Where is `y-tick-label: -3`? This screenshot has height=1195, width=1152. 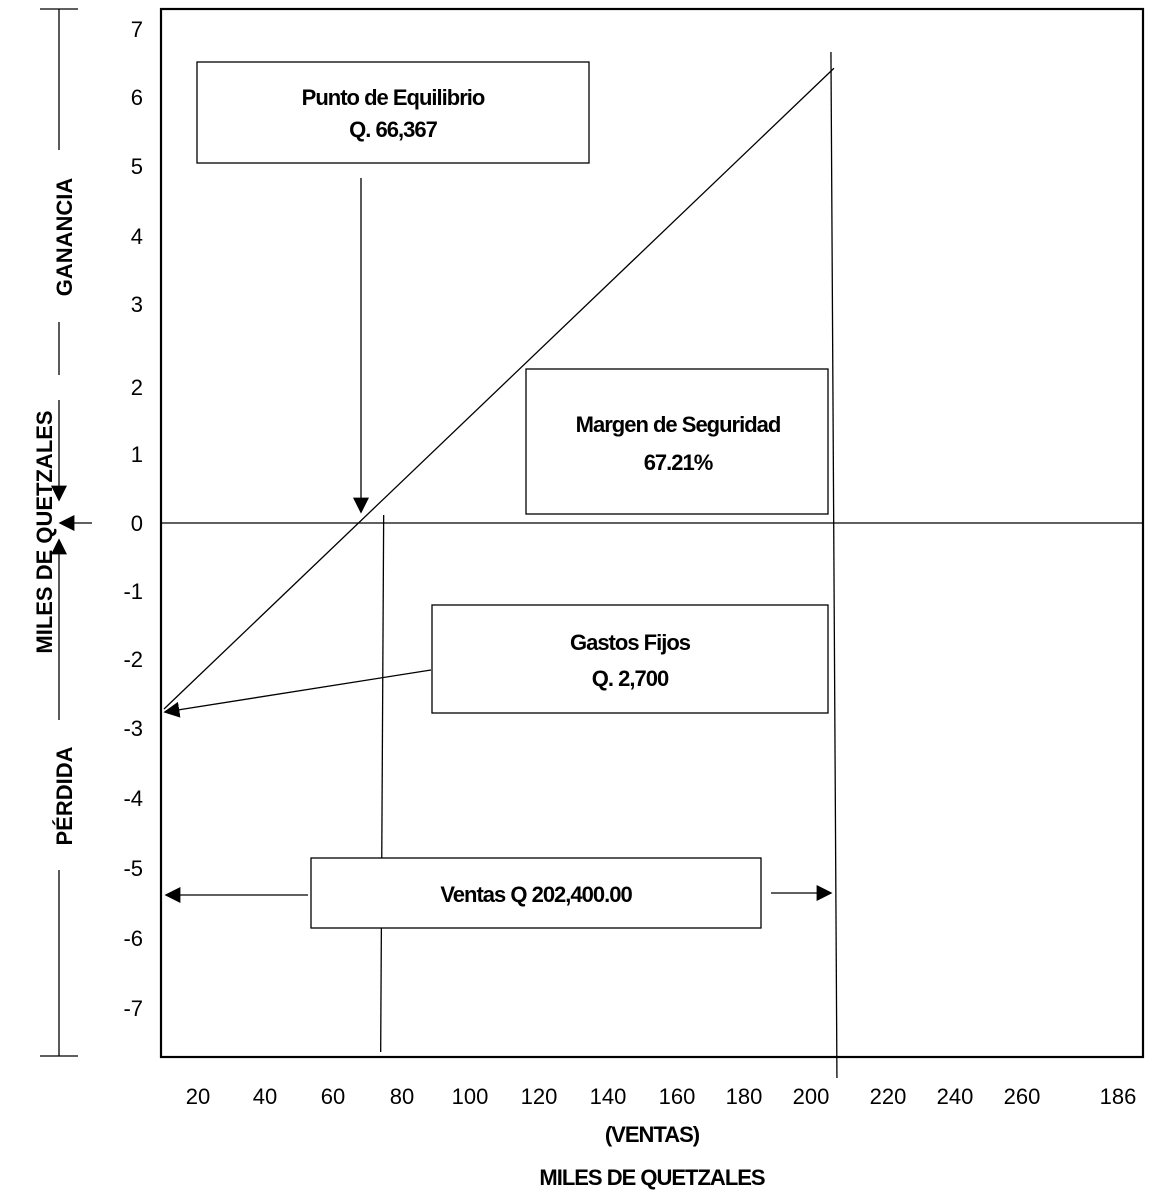 y-tick-label: -3 is located at coordinates (133, 728).